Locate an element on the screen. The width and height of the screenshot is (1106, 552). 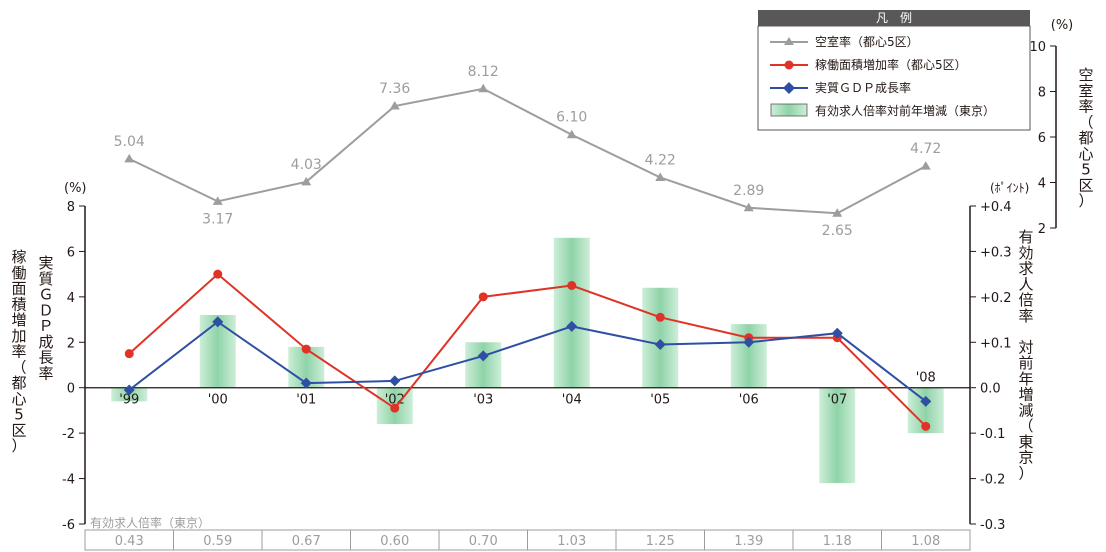
legend-entry-vacancy: 空室率（都心5区） is located at coordinates (867, 41).